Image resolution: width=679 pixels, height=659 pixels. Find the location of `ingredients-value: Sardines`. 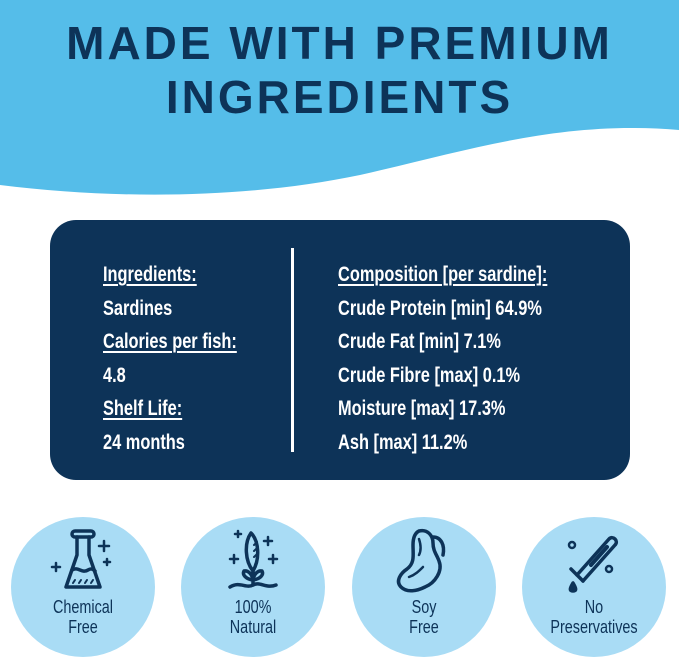

ingredients-value: Sardines is located at coordinates (138, 308).